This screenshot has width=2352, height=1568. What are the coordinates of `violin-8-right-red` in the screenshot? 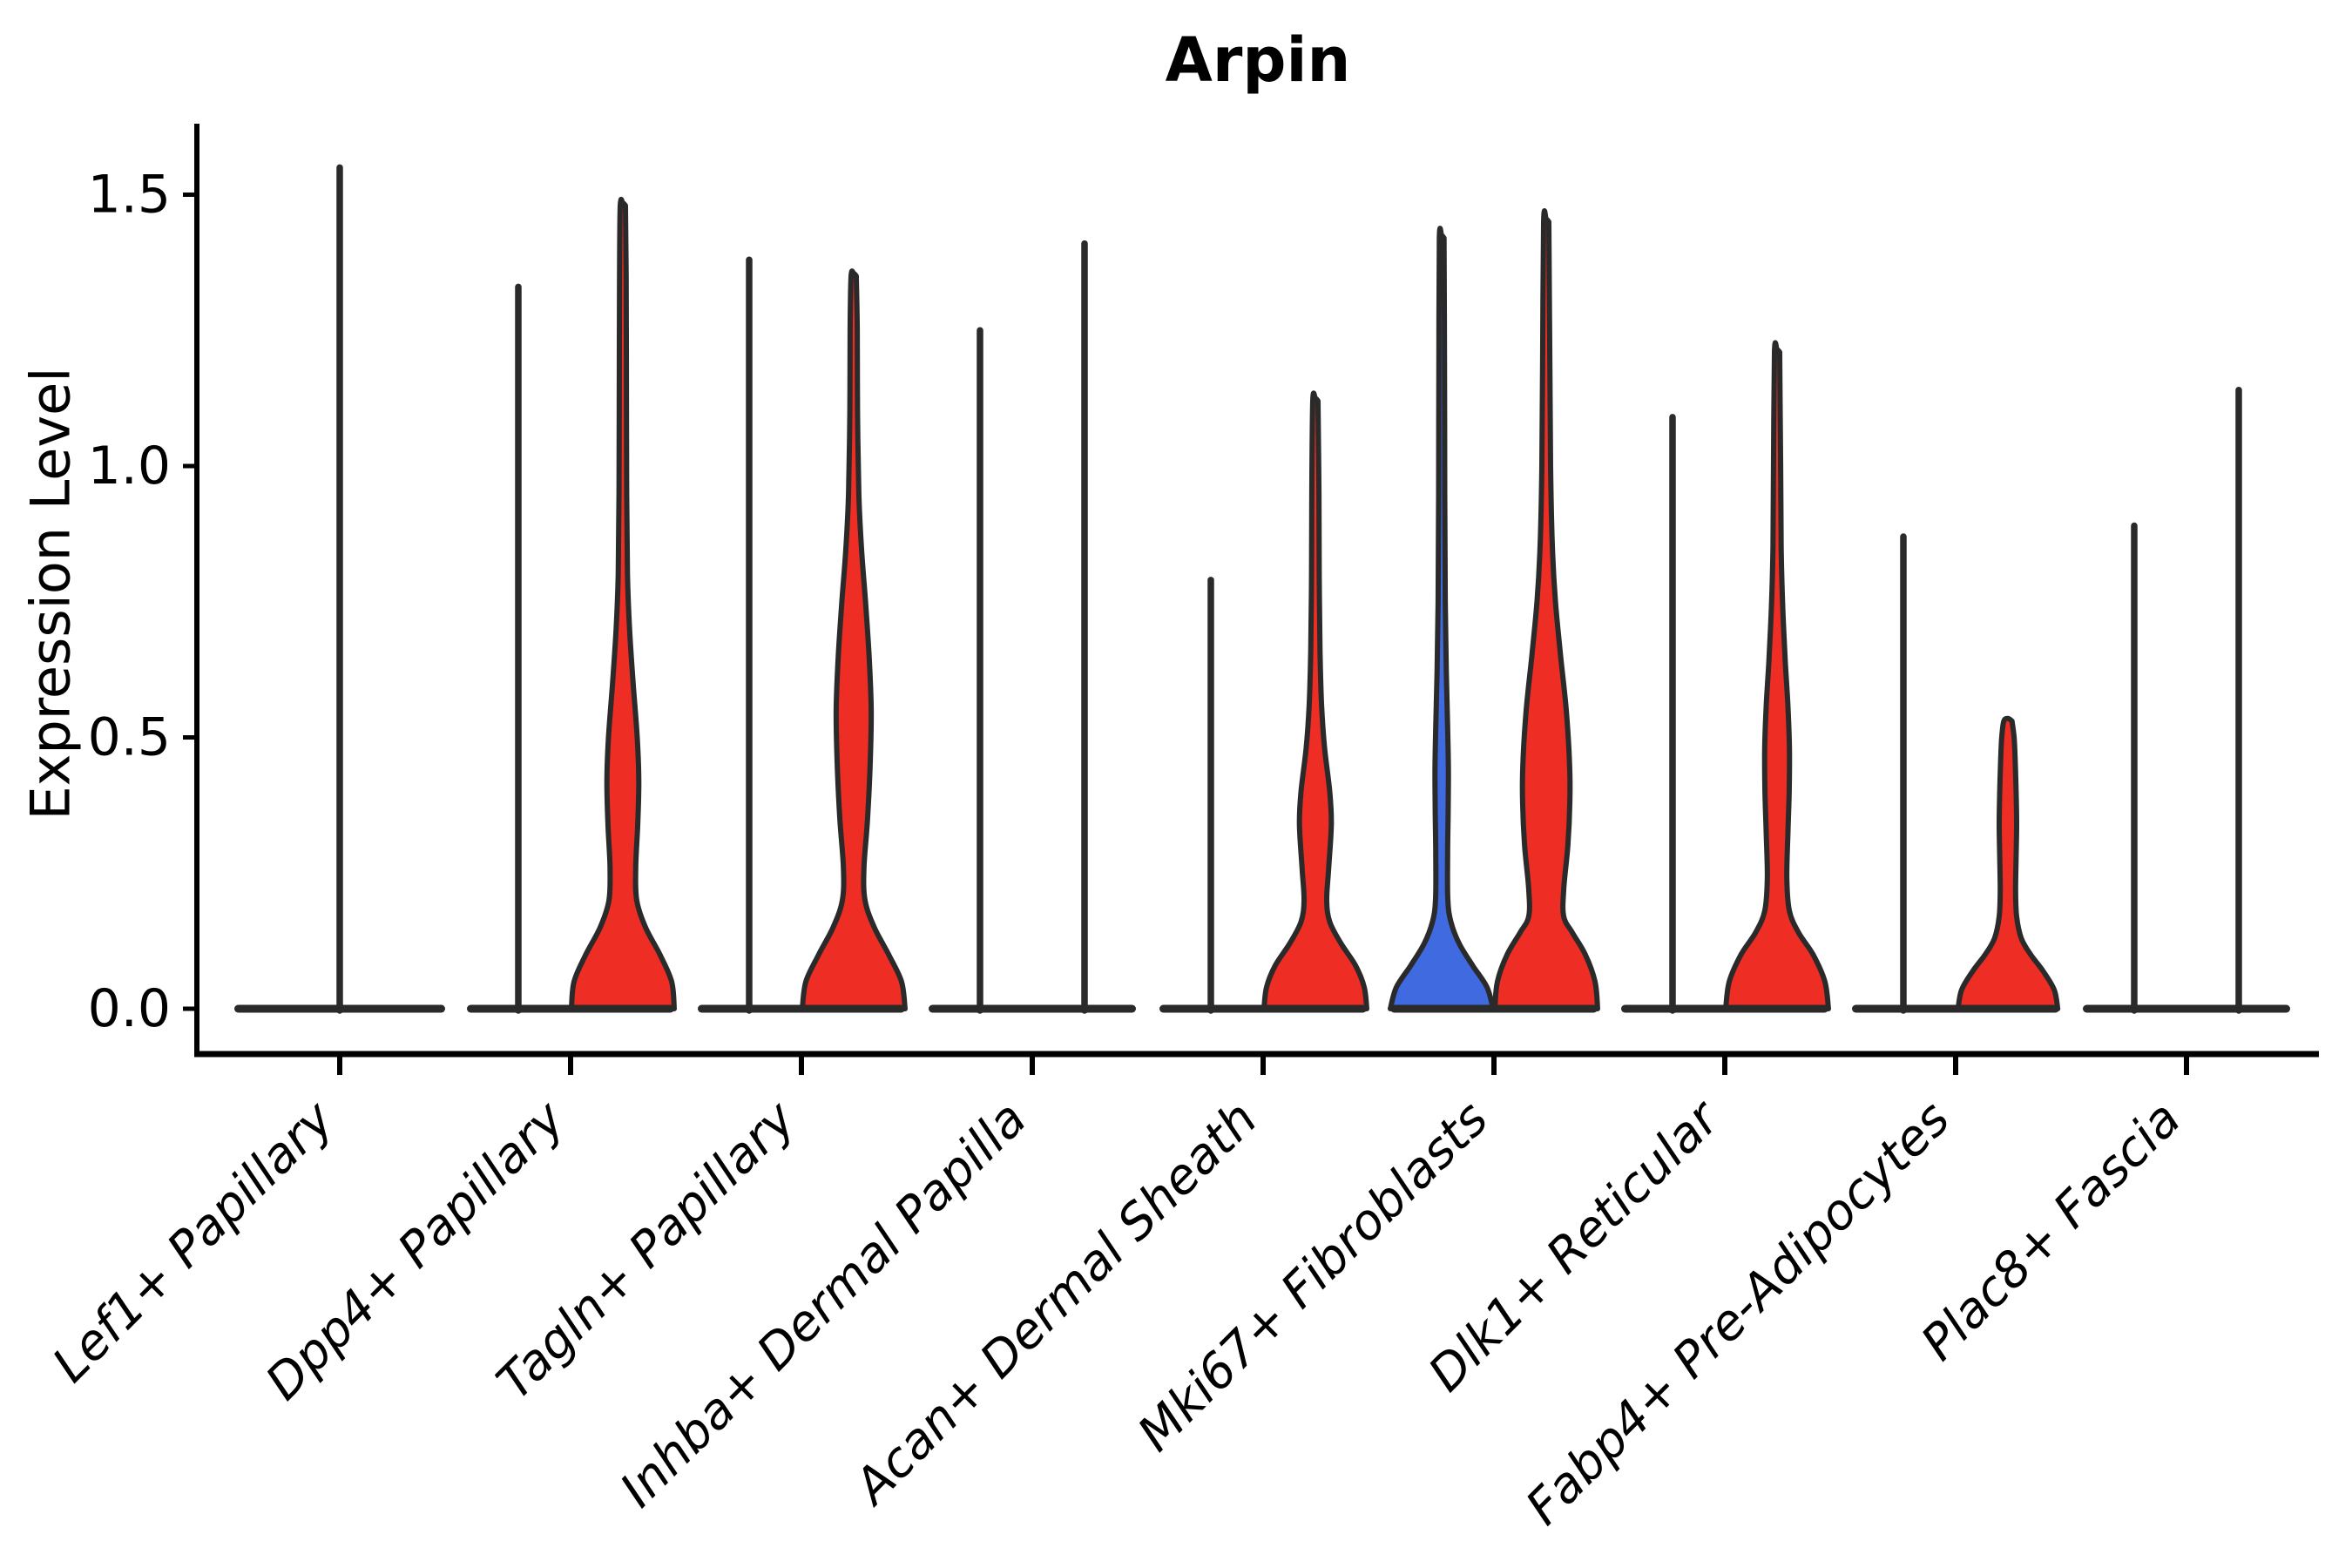 It's located at (2008, 863).